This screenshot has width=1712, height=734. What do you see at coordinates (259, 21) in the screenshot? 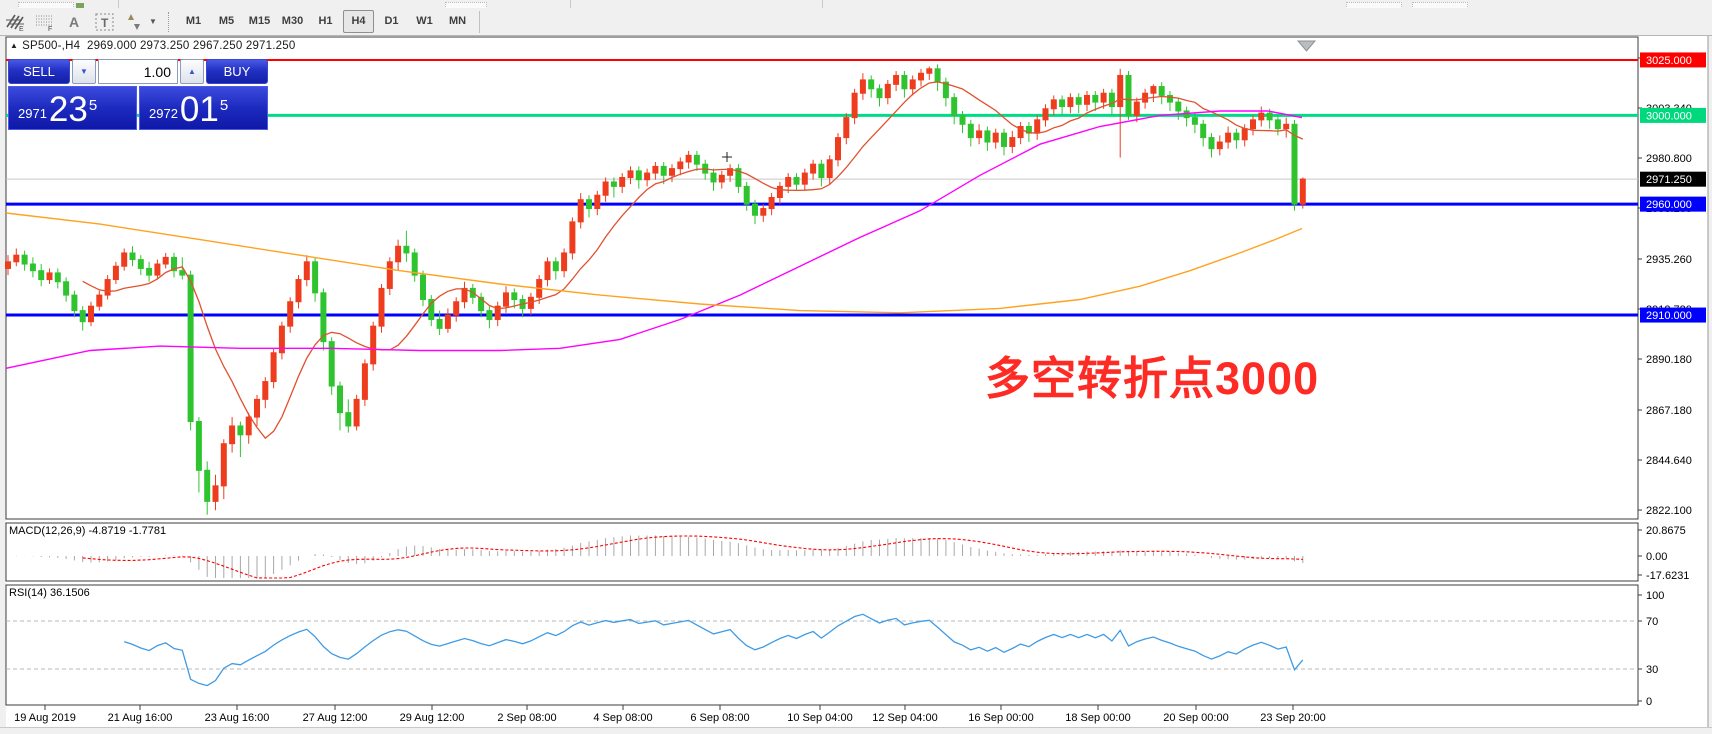
I see `timeframe-m15: M15` at bounding box center [259, 21].